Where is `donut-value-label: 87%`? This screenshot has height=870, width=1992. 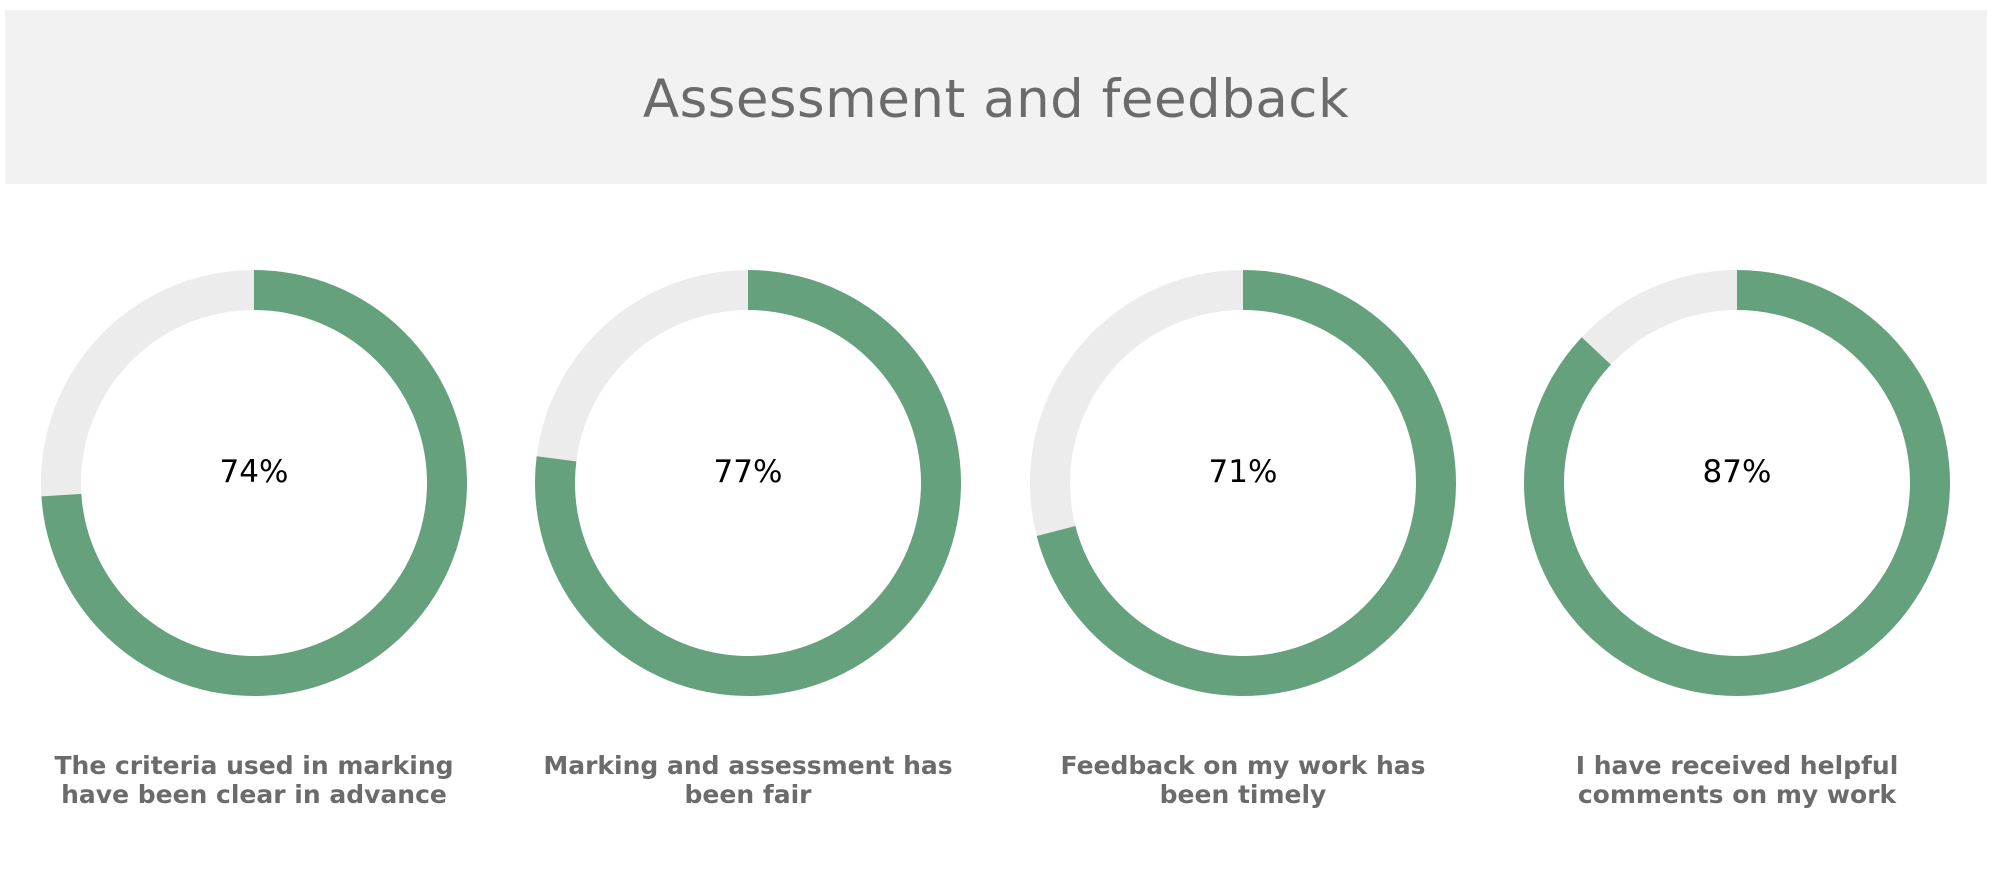
donut-value-label: 87% is located at coordinates (1737, 472).